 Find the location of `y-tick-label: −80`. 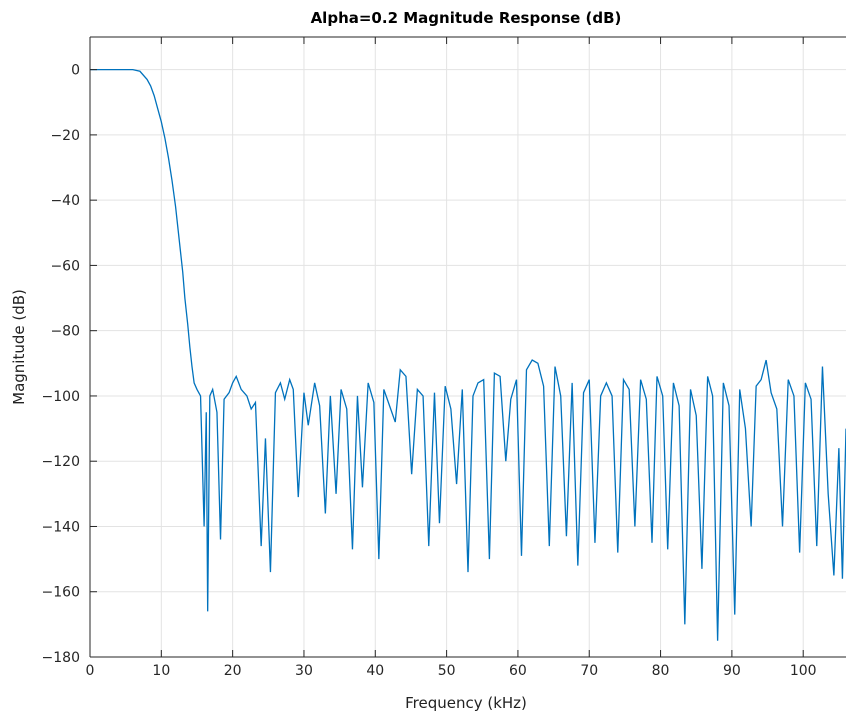

y-tick-label: −80 is located at coordinates (65, 332).